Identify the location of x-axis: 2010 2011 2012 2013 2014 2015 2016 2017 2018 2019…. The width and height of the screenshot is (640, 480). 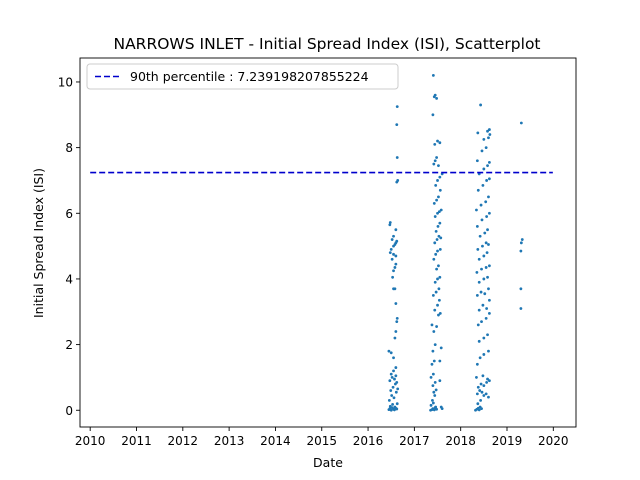
(322, 437).